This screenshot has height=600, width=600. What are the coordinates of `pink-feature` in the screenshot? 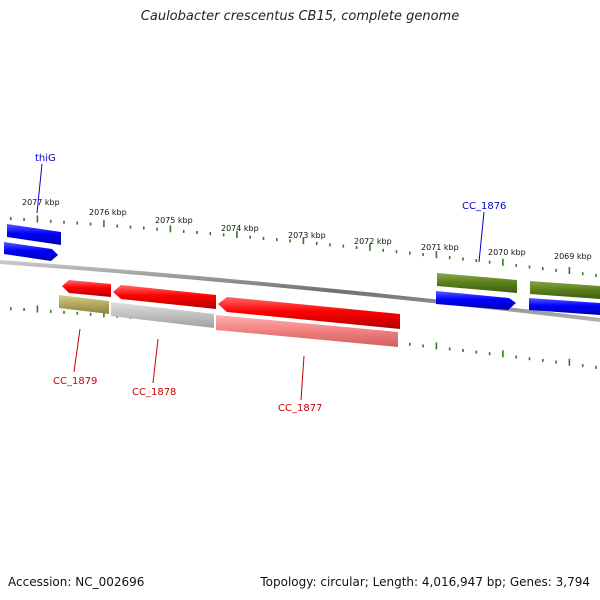 It's located at (307, 331).